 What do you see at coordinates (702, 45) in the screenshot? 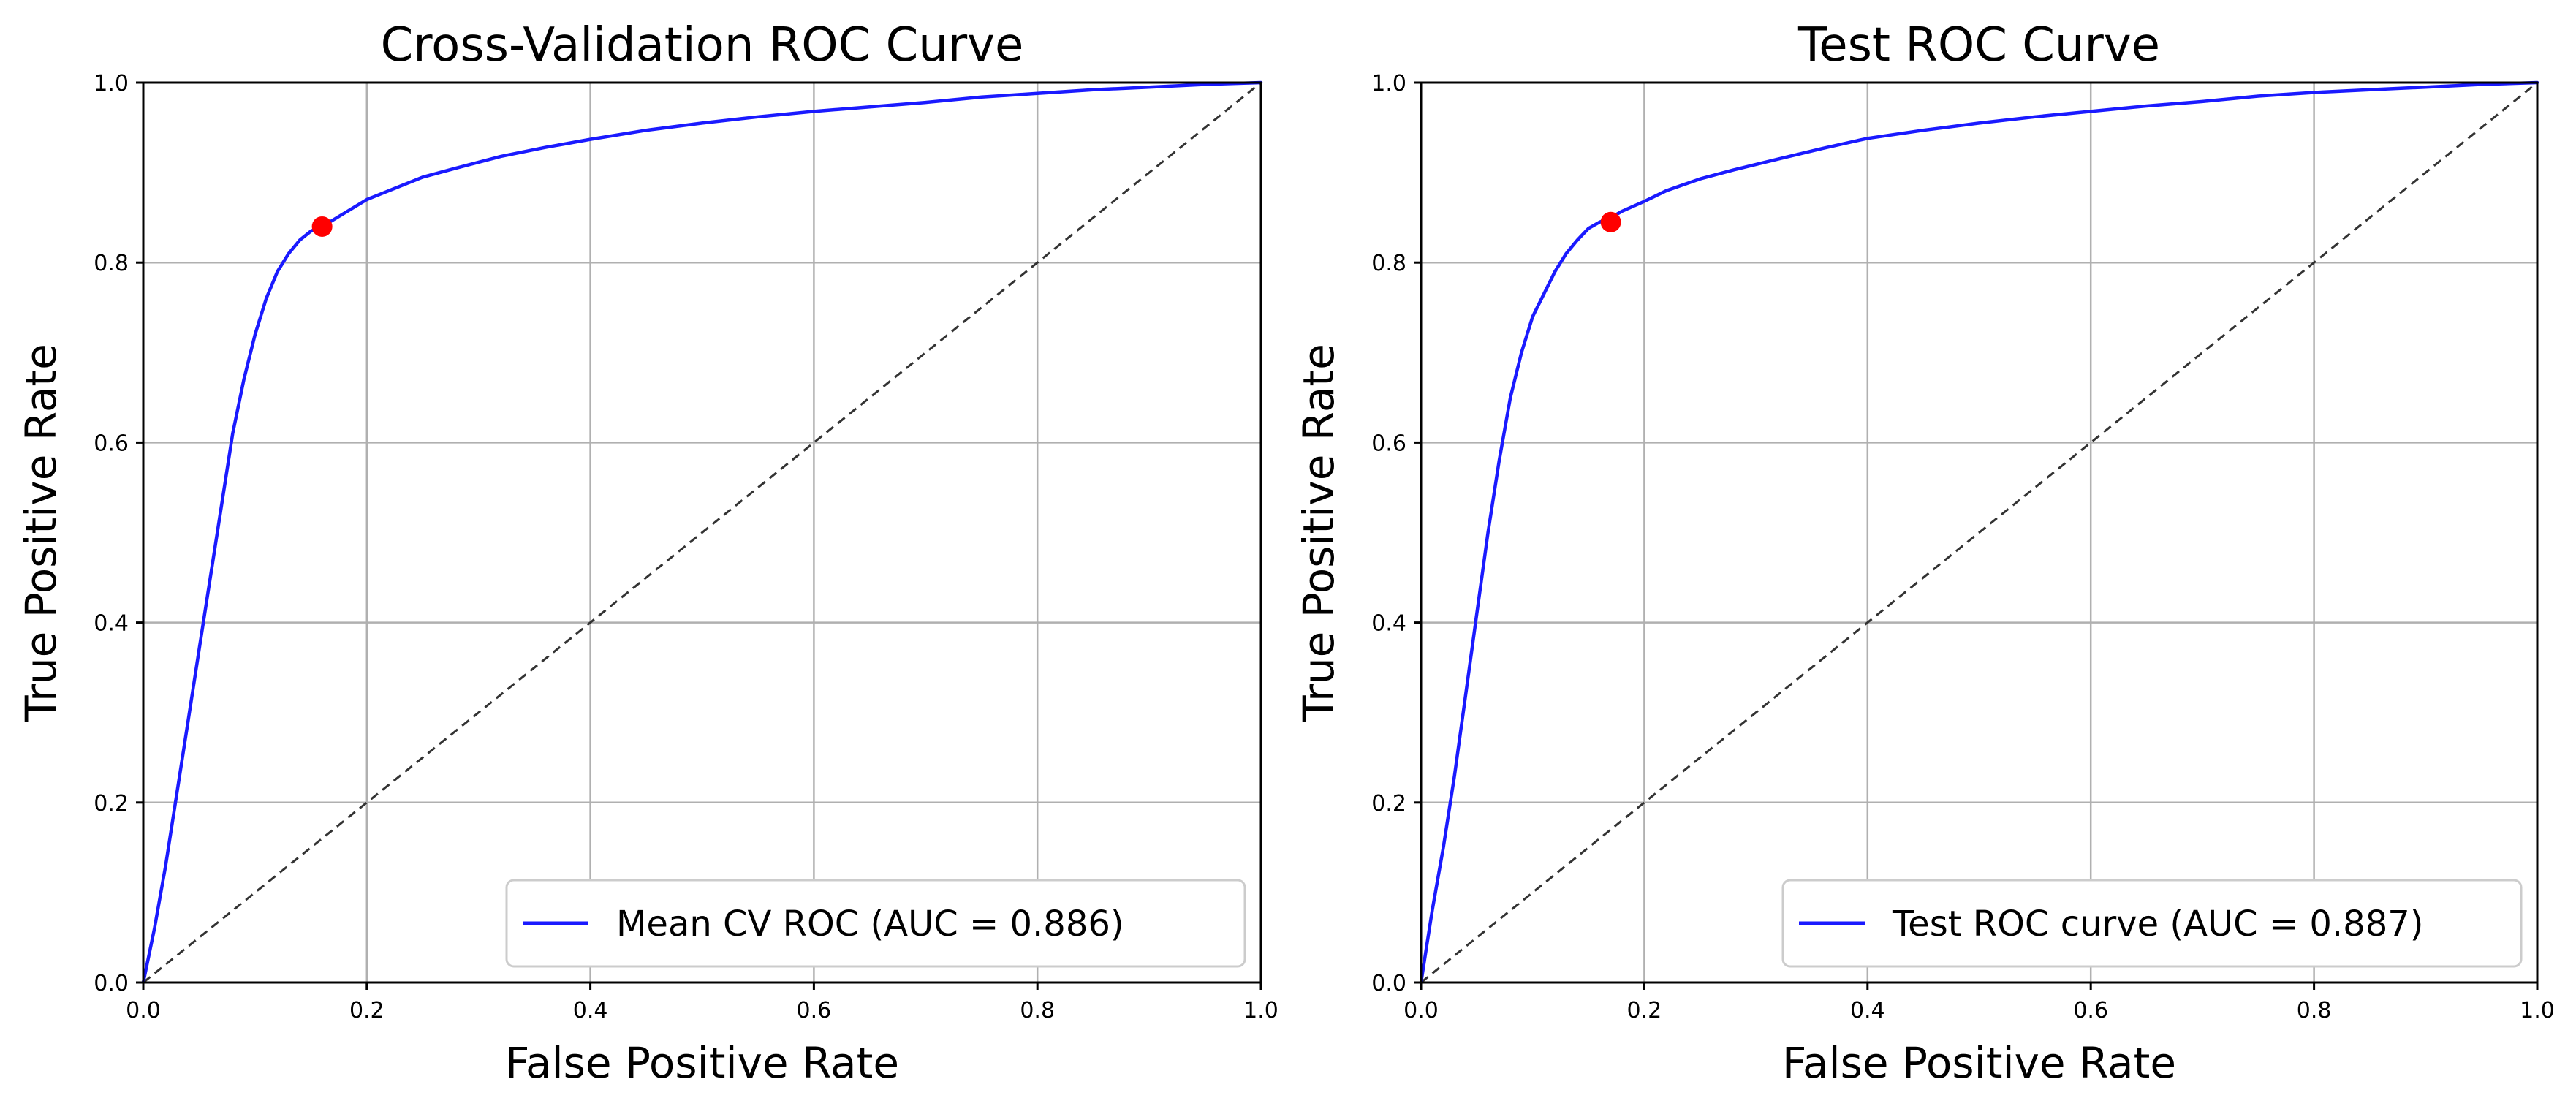
I see `chart-title: Cross-Validation ROC Curve` at bounding box center [702, 45].